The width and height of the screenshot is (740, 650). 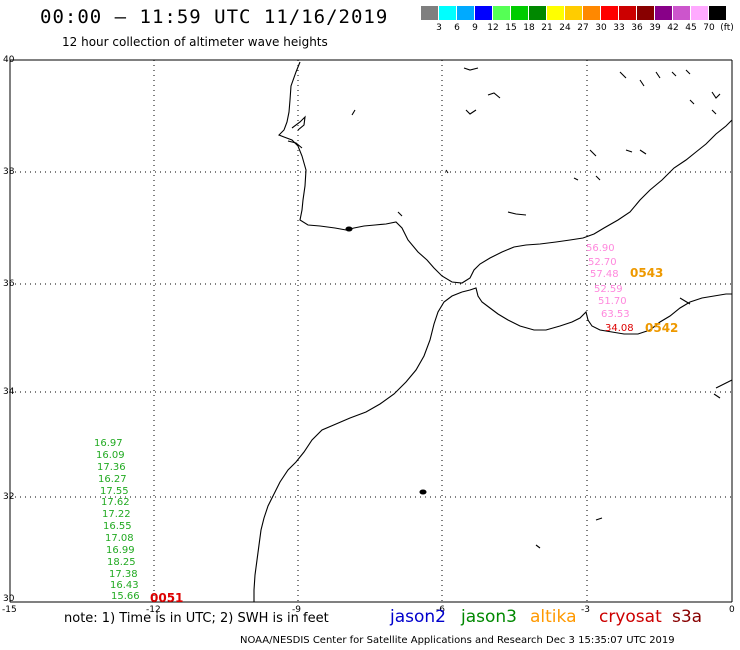 I want to click on cryosat-swh: 57.48, so click(x=604, y=274).